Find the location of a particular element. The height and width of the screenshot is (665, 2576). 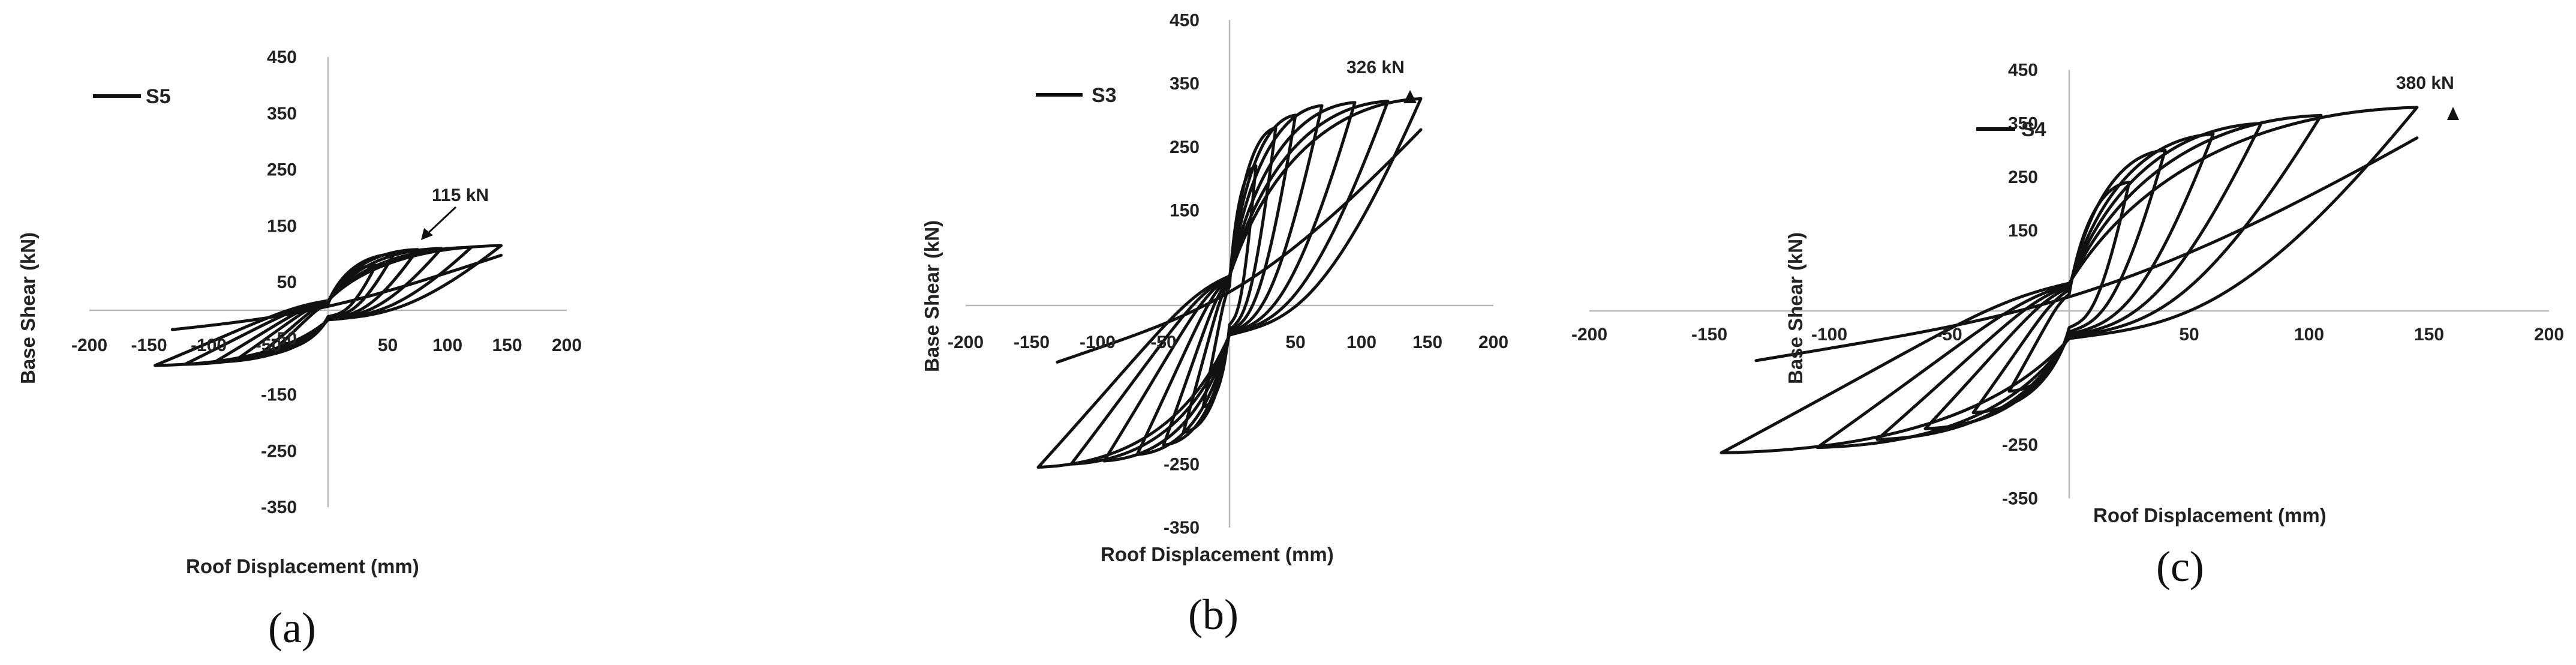

panel-b-yticks: 450 350 250 150 -250 -350 is located at coordinates (1182, 274).